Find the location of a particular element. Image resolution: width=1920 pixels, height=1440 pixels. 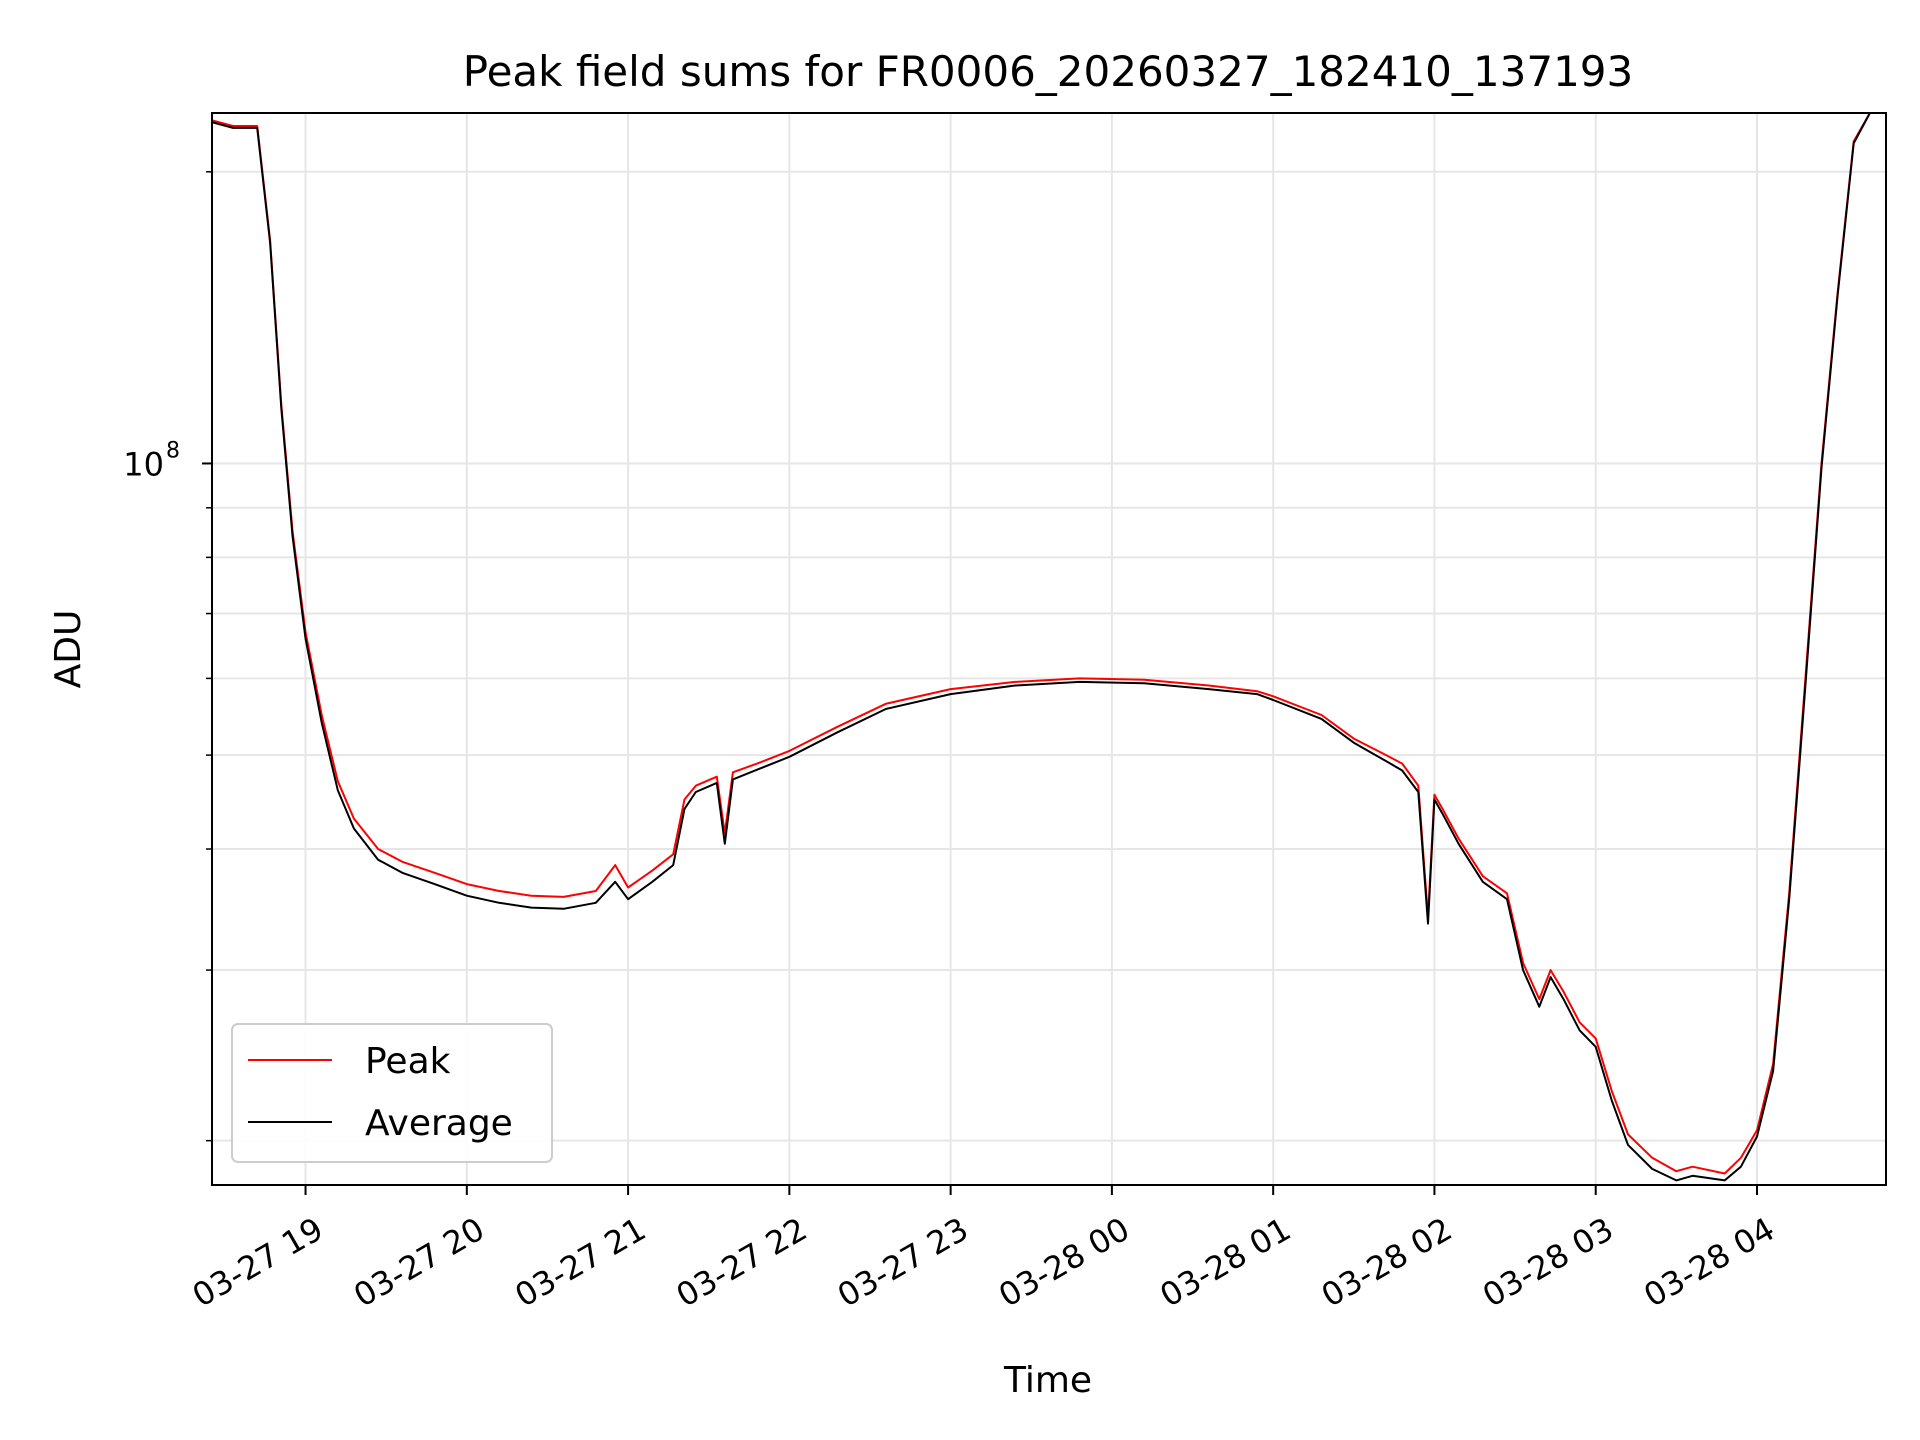

x-tick-label: 03-28 02 is located at coordinates (1387, 1262).